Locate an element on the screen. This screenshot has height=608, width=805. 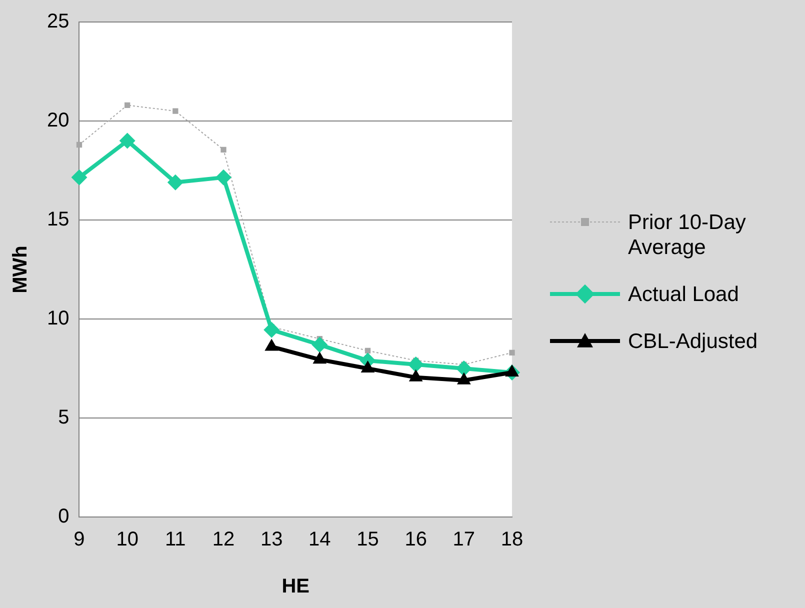
x-tick-label: 15 is located at coordinates (367, 539).